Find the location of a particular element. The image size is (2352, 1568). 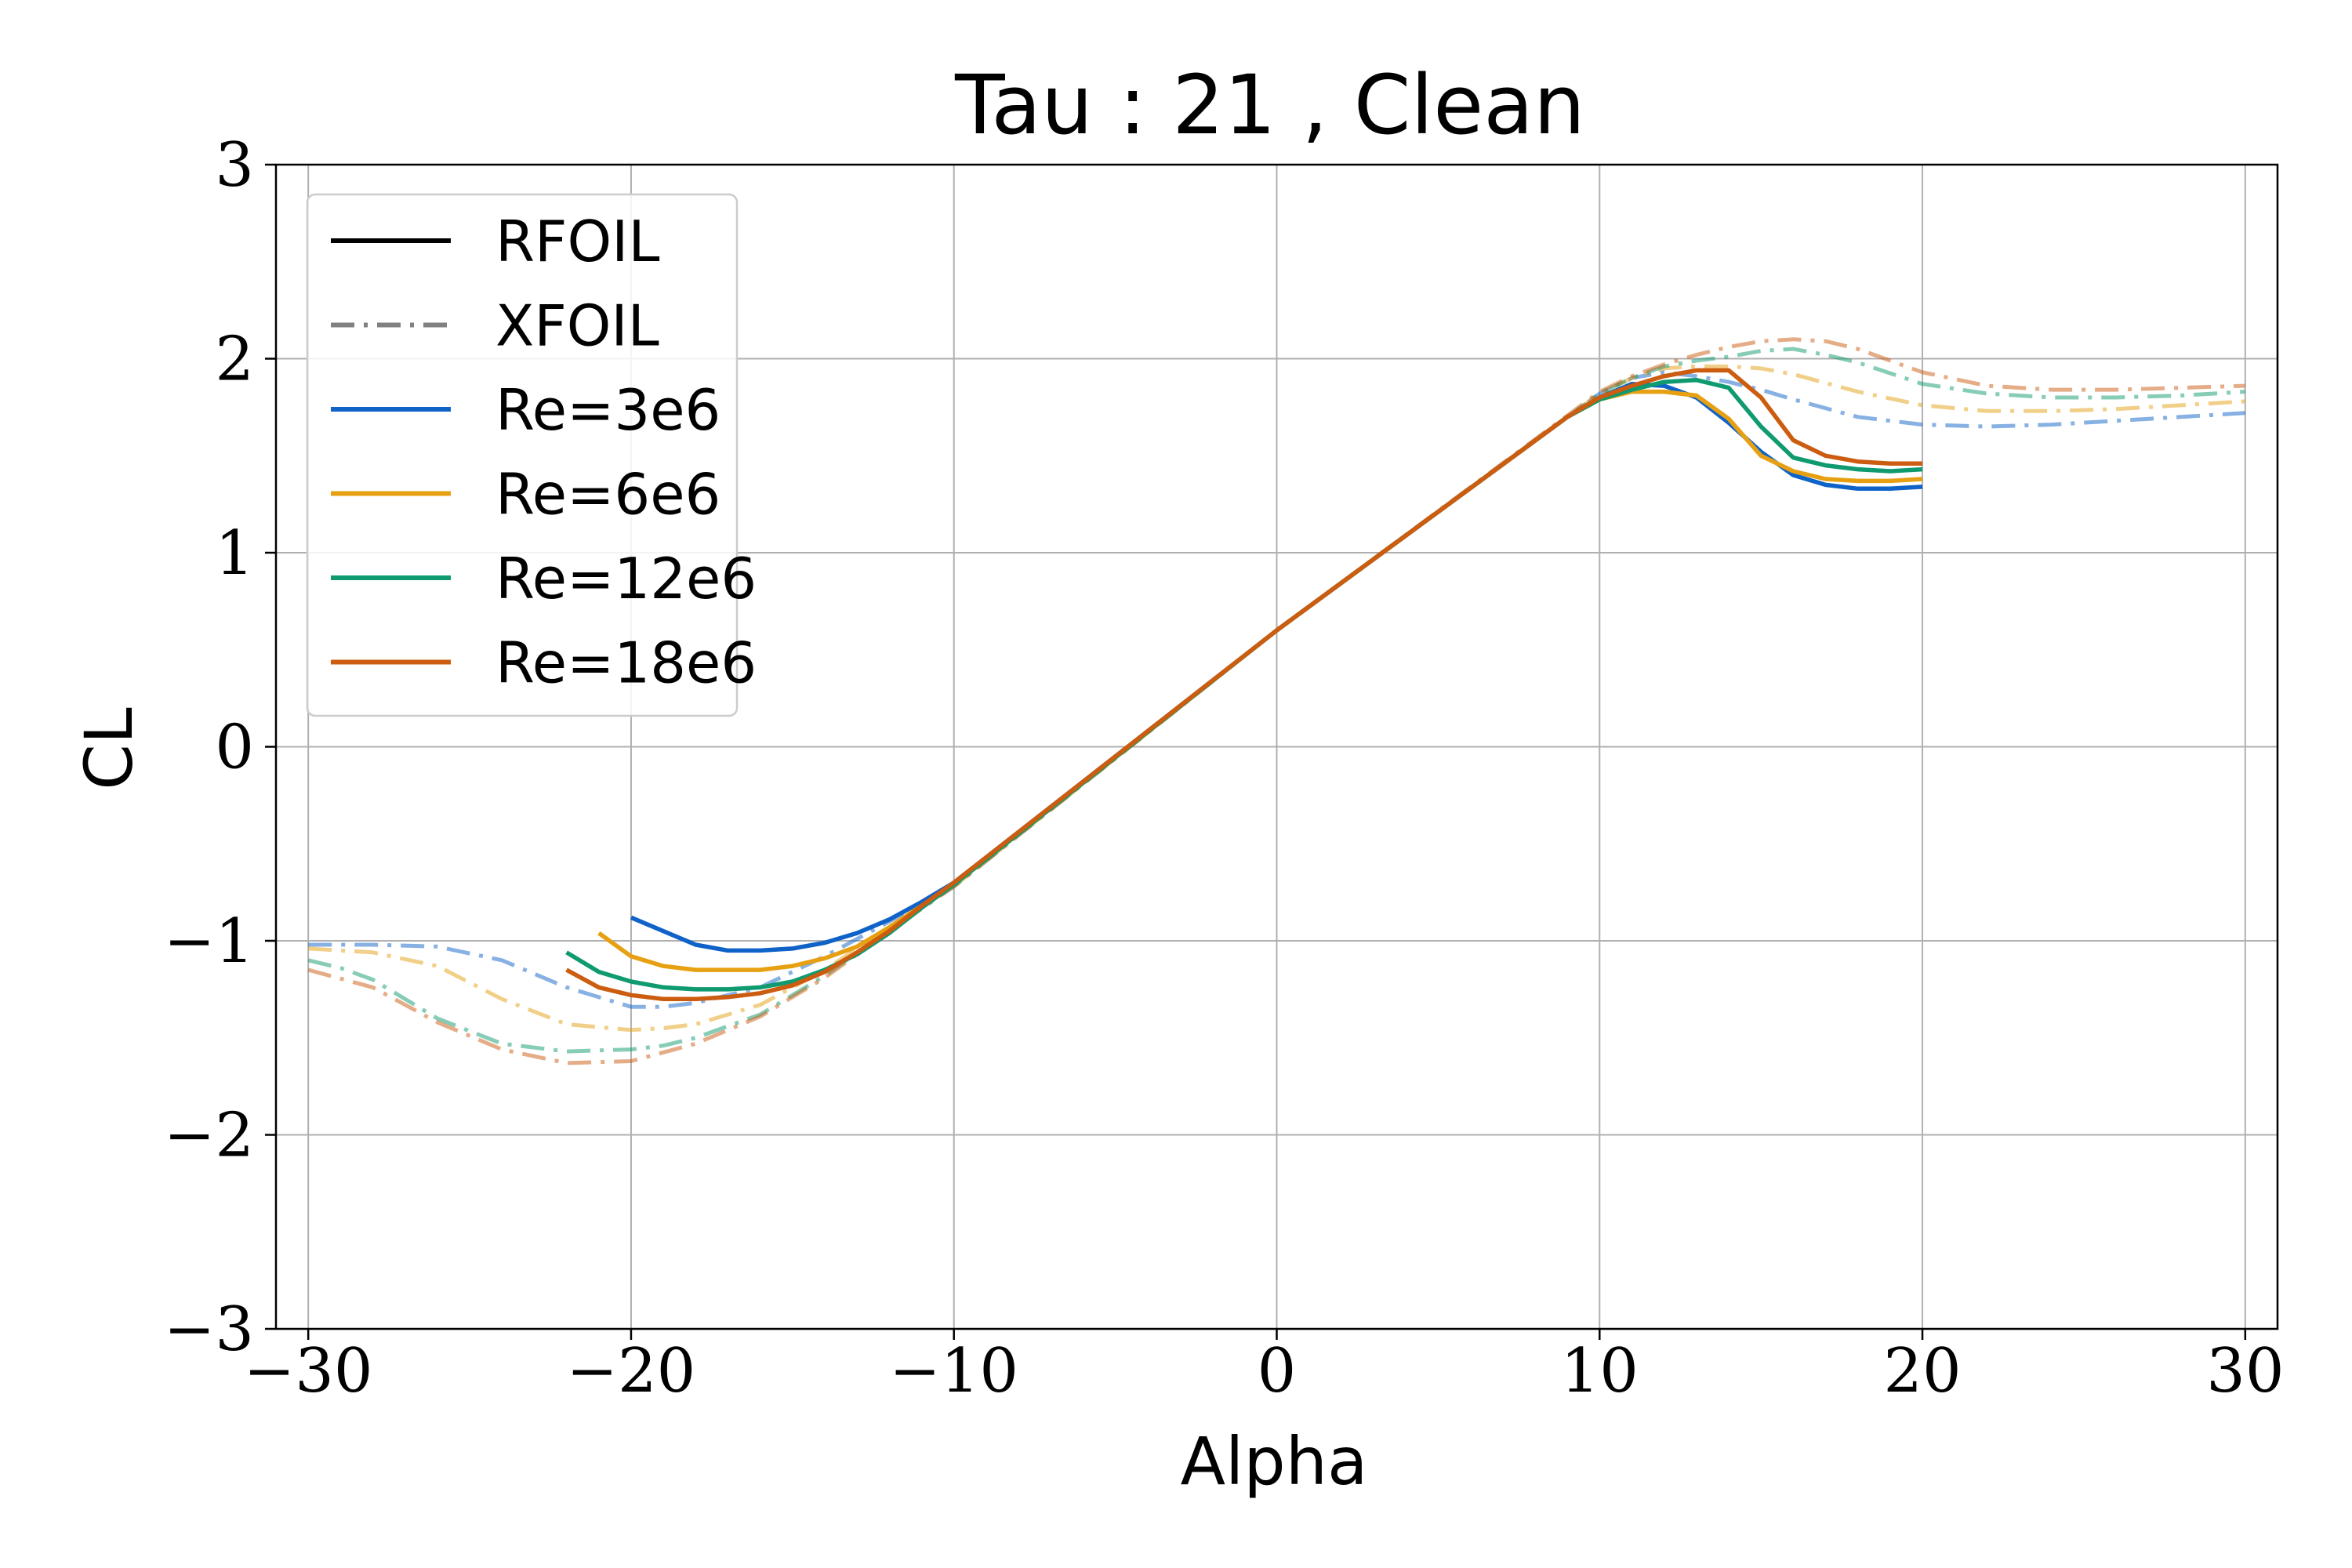

x-tick-label: 30 is located at coordinates (2245, 1371).